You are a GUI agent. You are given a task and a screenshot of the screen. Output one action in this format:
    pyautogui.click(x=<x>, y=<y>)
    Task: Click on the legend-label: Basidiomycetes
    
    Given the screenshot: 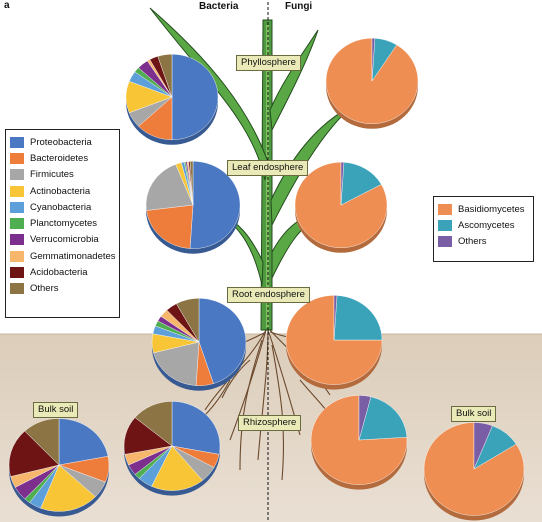 What is the action you would take?
    pyautogui.click(x=491, y=209)
    